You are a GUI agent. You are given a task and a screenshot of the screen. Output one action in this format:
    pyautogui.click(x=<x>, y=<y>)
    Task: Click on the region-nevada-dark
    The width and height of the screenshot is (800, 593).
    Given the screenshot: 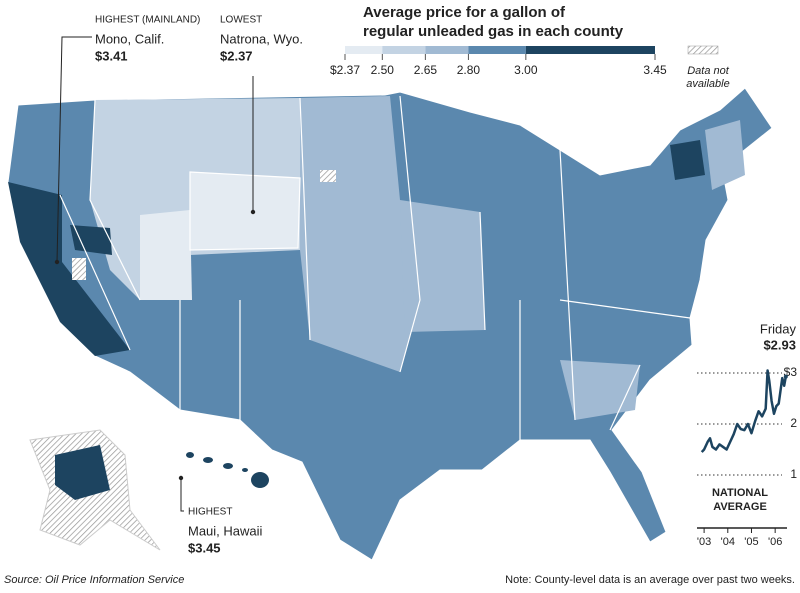 What is the action you would take?
    pyautogui.click(x=91, y=240)
    